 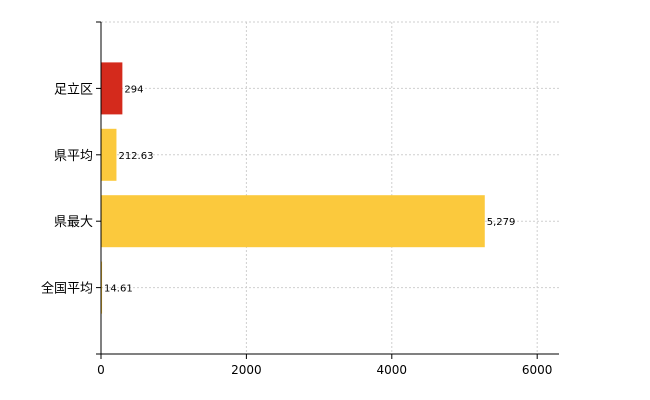 I want to click on data-label: 14.61, so click(x=118, y=289).